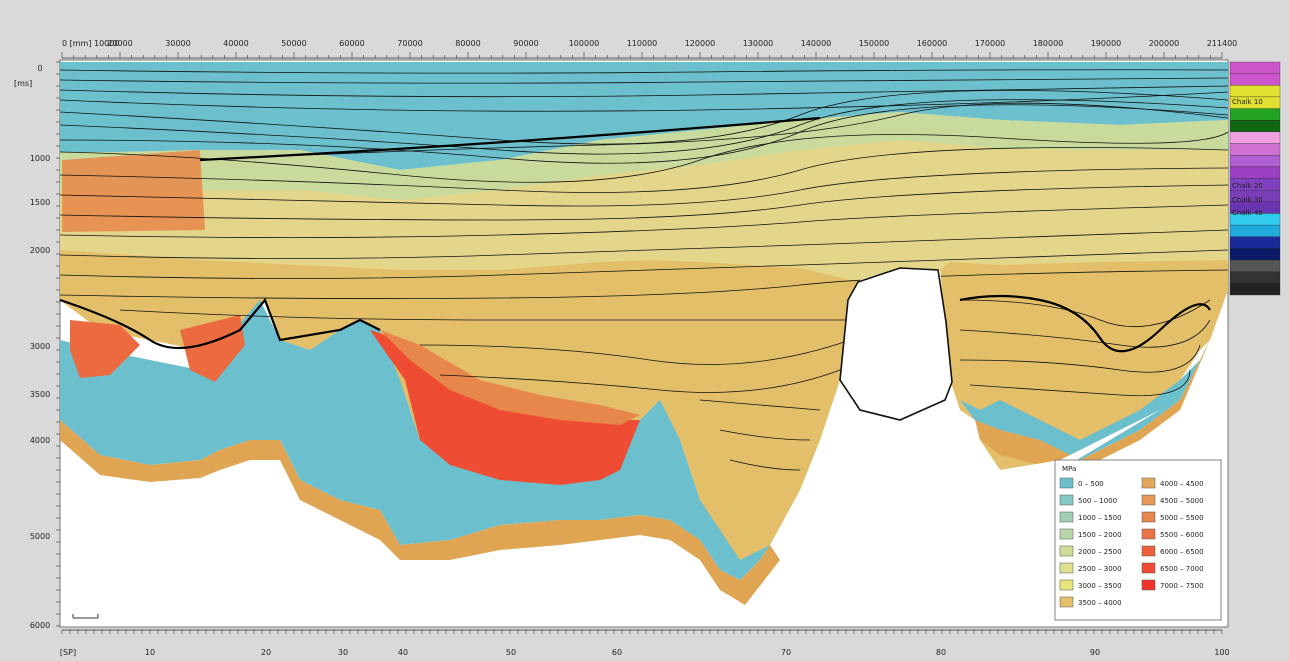 The height and width of the screenshot is (661, 1289). I want to click on legend-title: MPa, so click(1069, 469).